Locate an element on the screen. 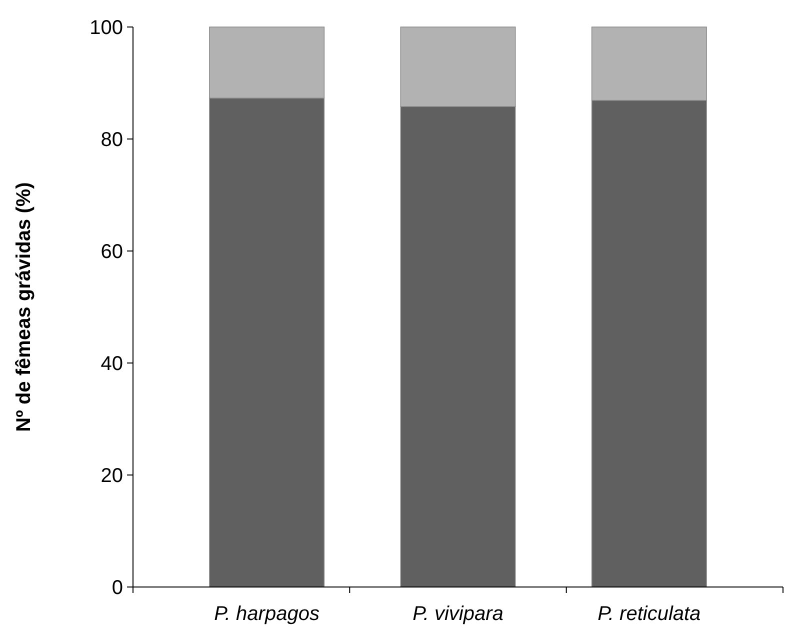 The height and width of the screenshot is (637, 787). x-tick-label: P. harpagos is located at coordinates (267, 614).